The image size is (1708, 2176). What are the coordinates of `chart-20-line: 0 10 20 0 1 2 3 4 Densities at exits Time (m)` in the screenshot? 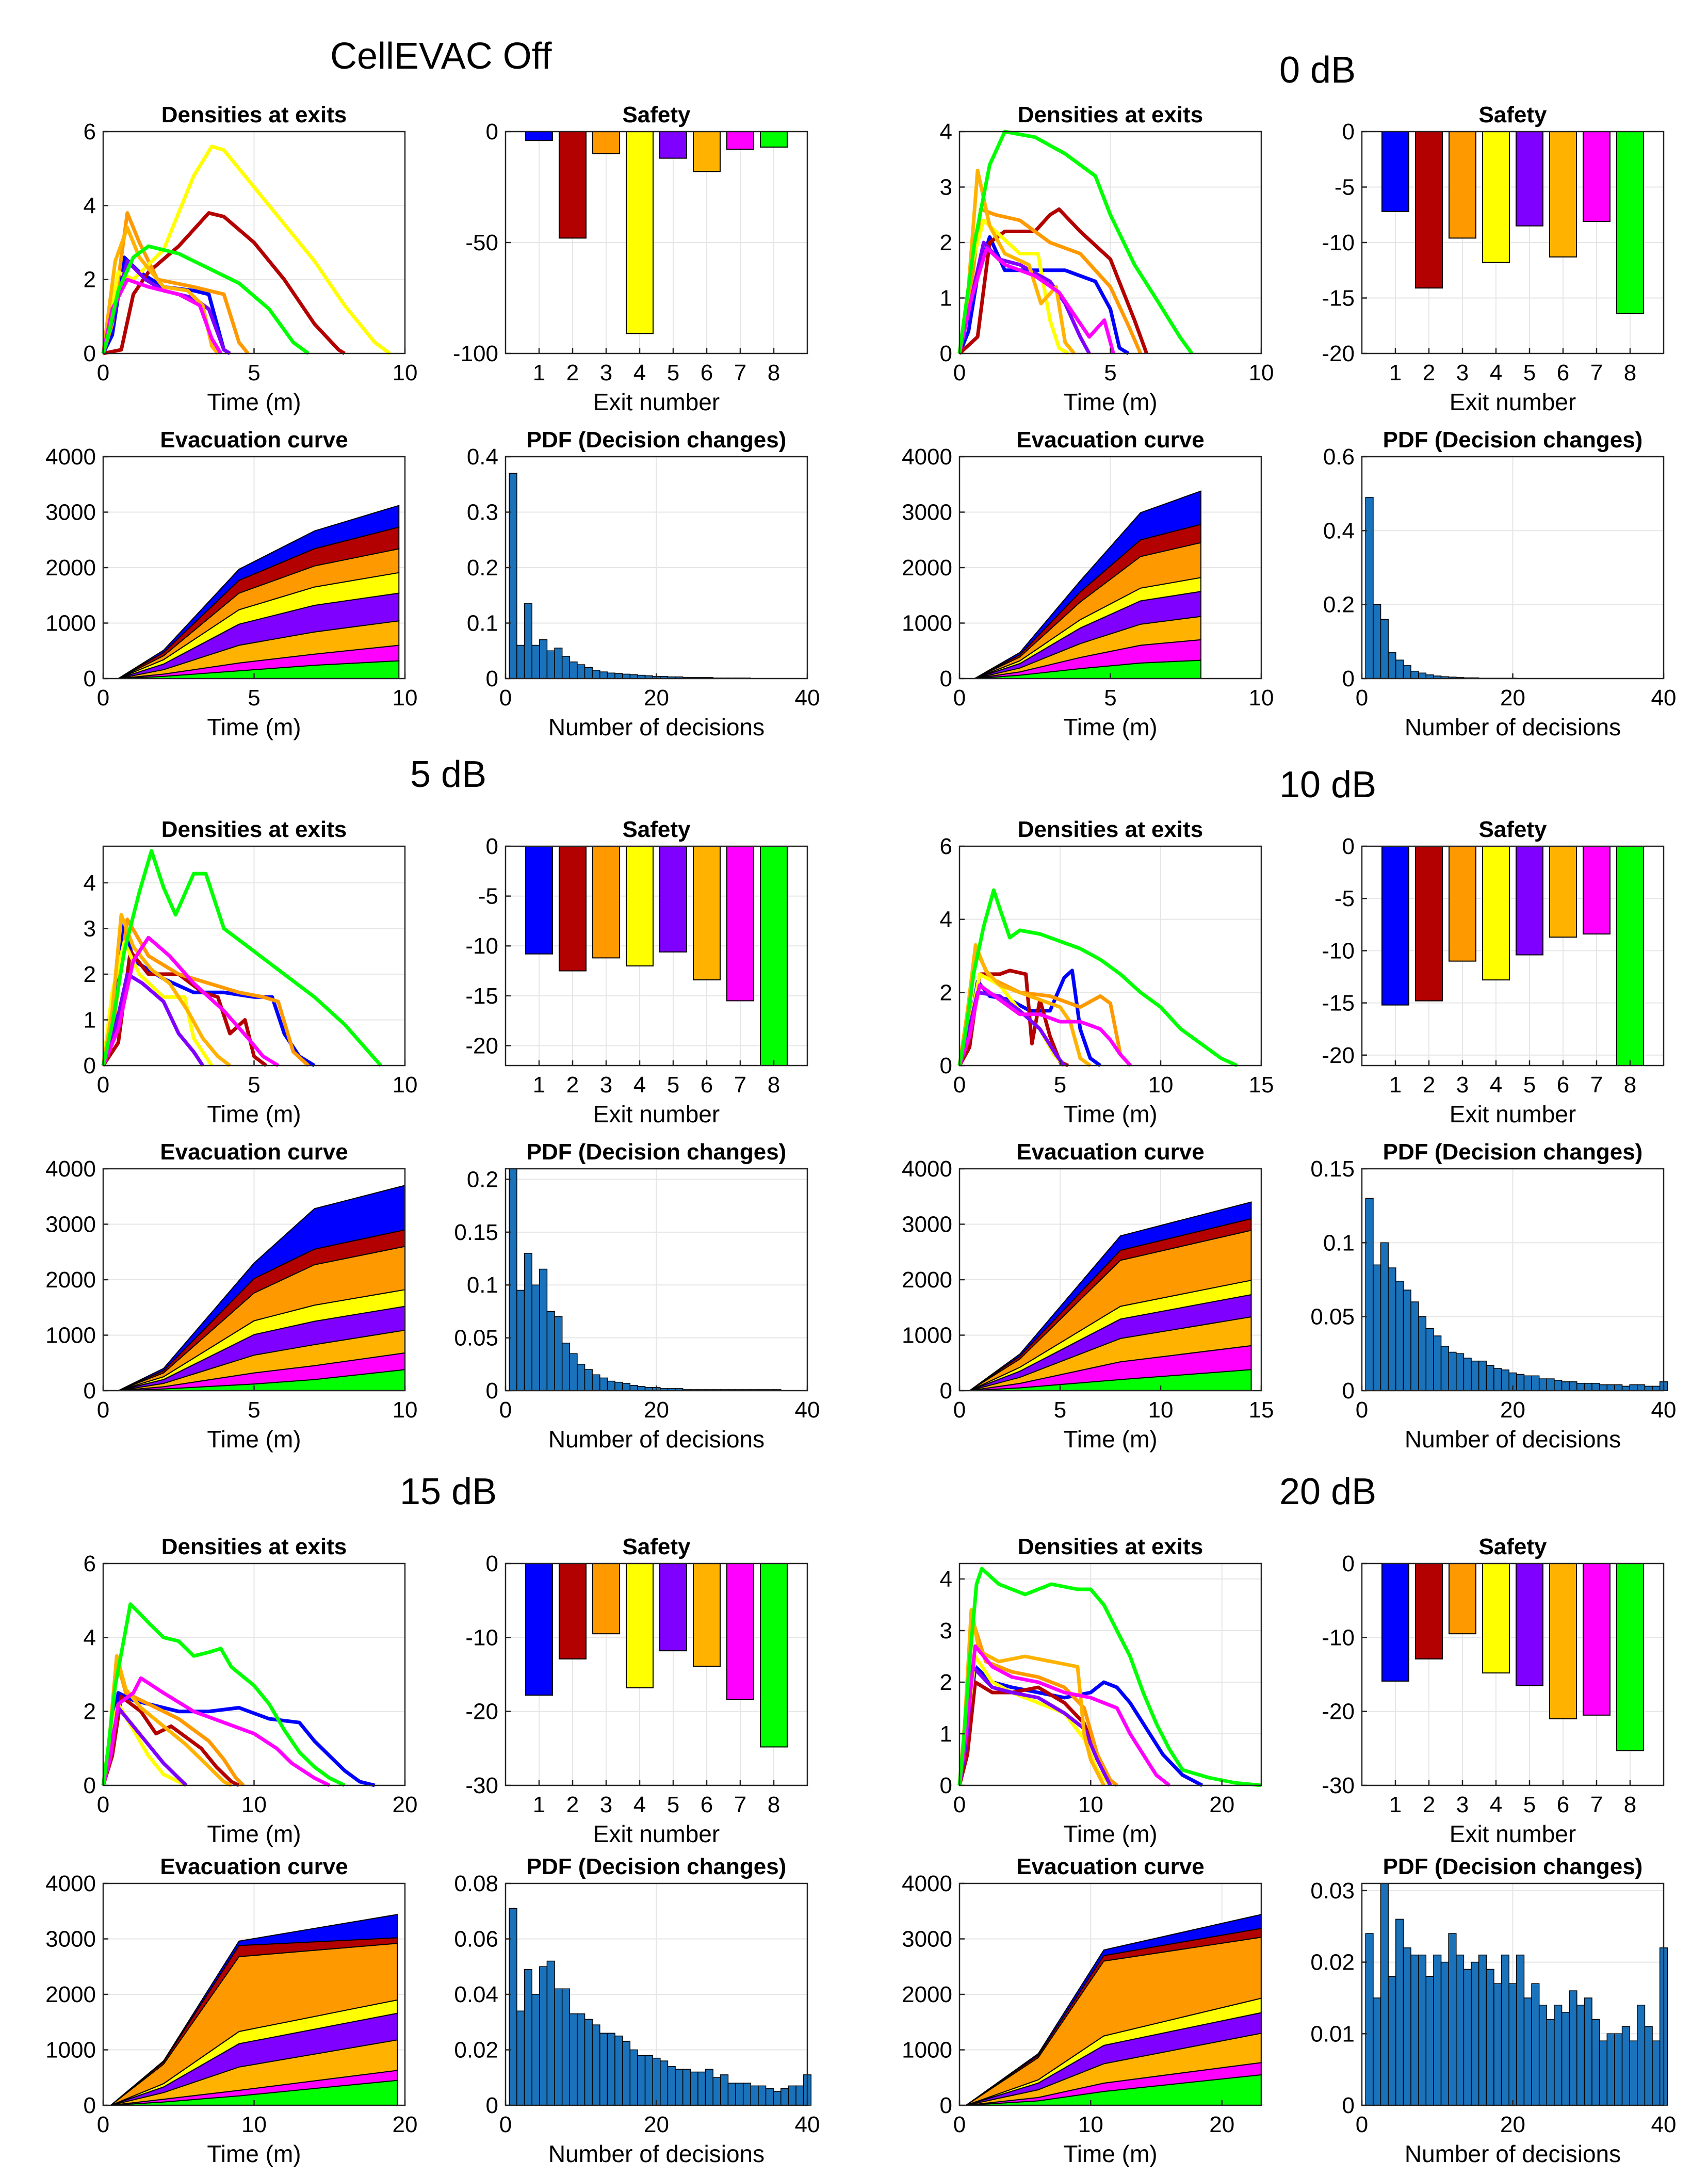 It's located at (1101, 1691).